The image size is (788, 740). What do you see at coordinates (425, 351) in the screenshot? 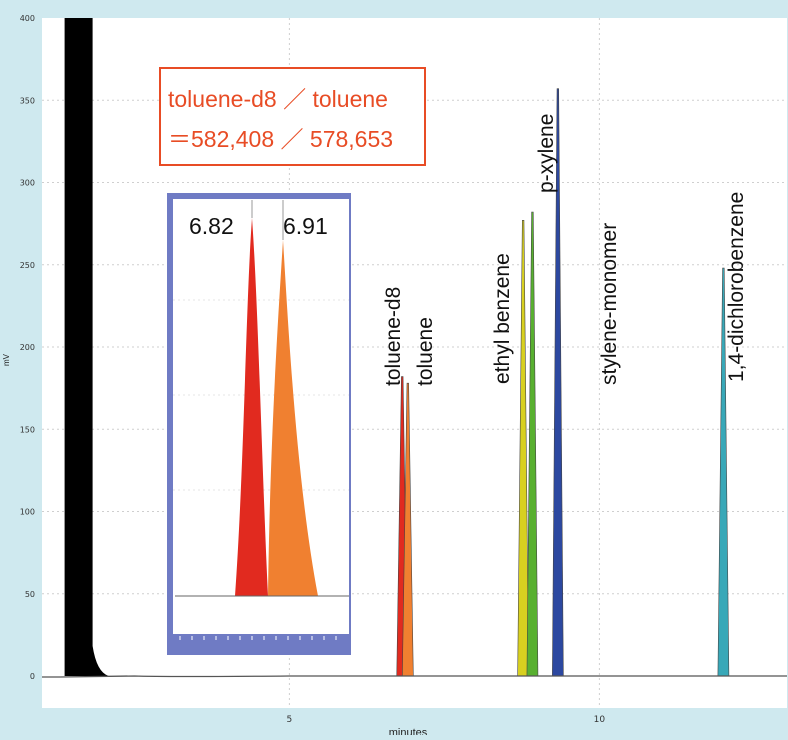
I see `peak-label-toluene: toluene` at bounding box center [425, 351].